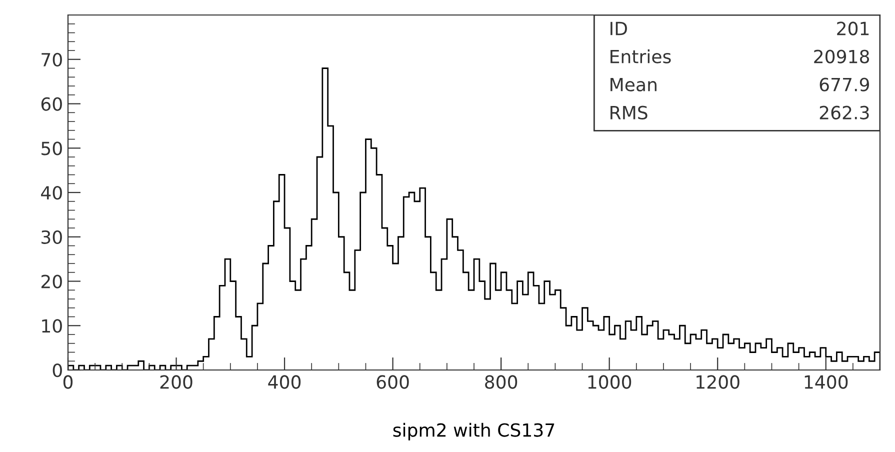  What do you see at coordinates (842, 57) in the screenshot?
I see `annotation: 20918` at bounding box center [842, 57].